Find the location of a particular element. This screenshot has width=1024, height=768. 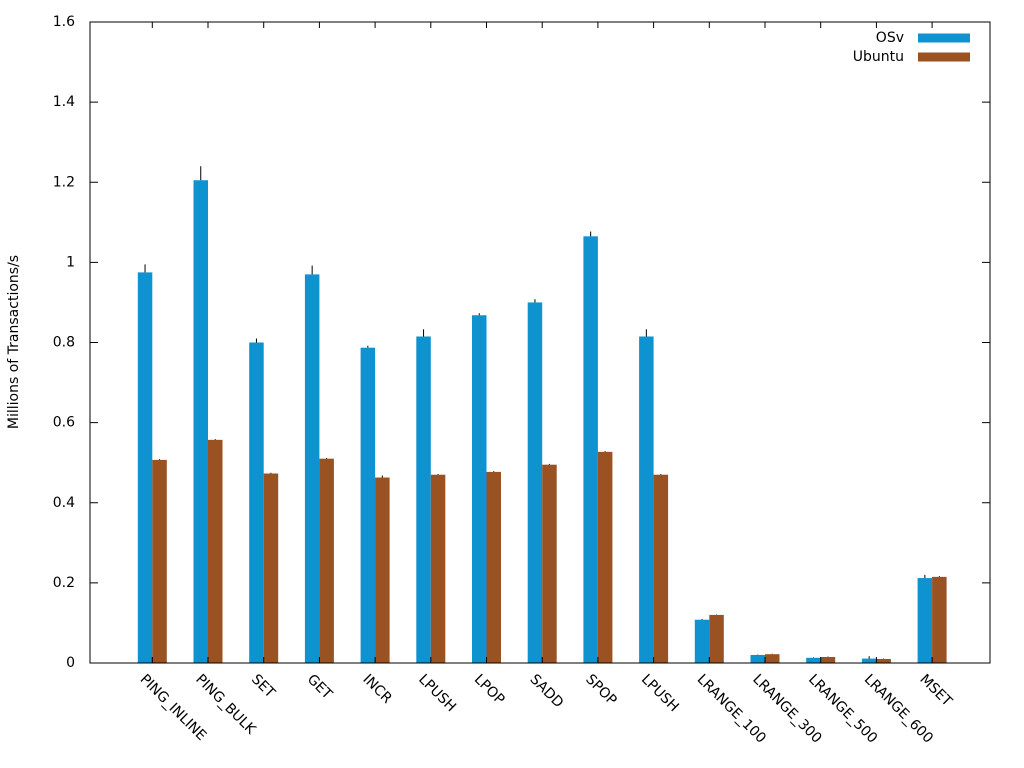

legend: OSv Ubuntu is located at coordinates (911, 47).